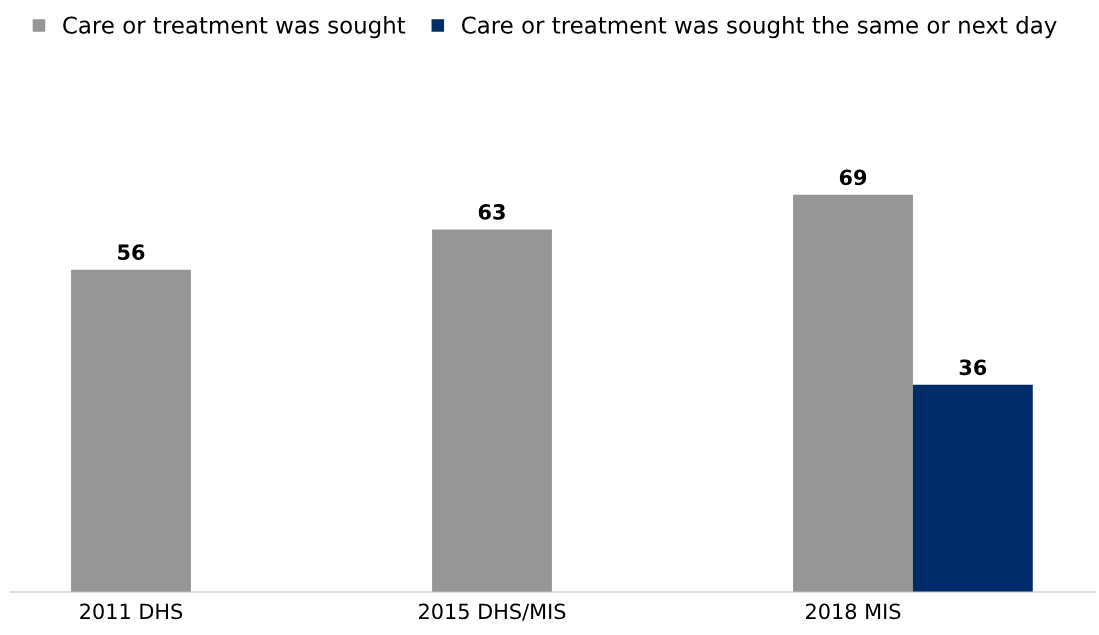 The image size is (1099, 635). What do you see at coordinates (492, 612) in the screenshot?
I see `x-tick-label: 2015 DHS/MIS` at bounding box center [492, 612].